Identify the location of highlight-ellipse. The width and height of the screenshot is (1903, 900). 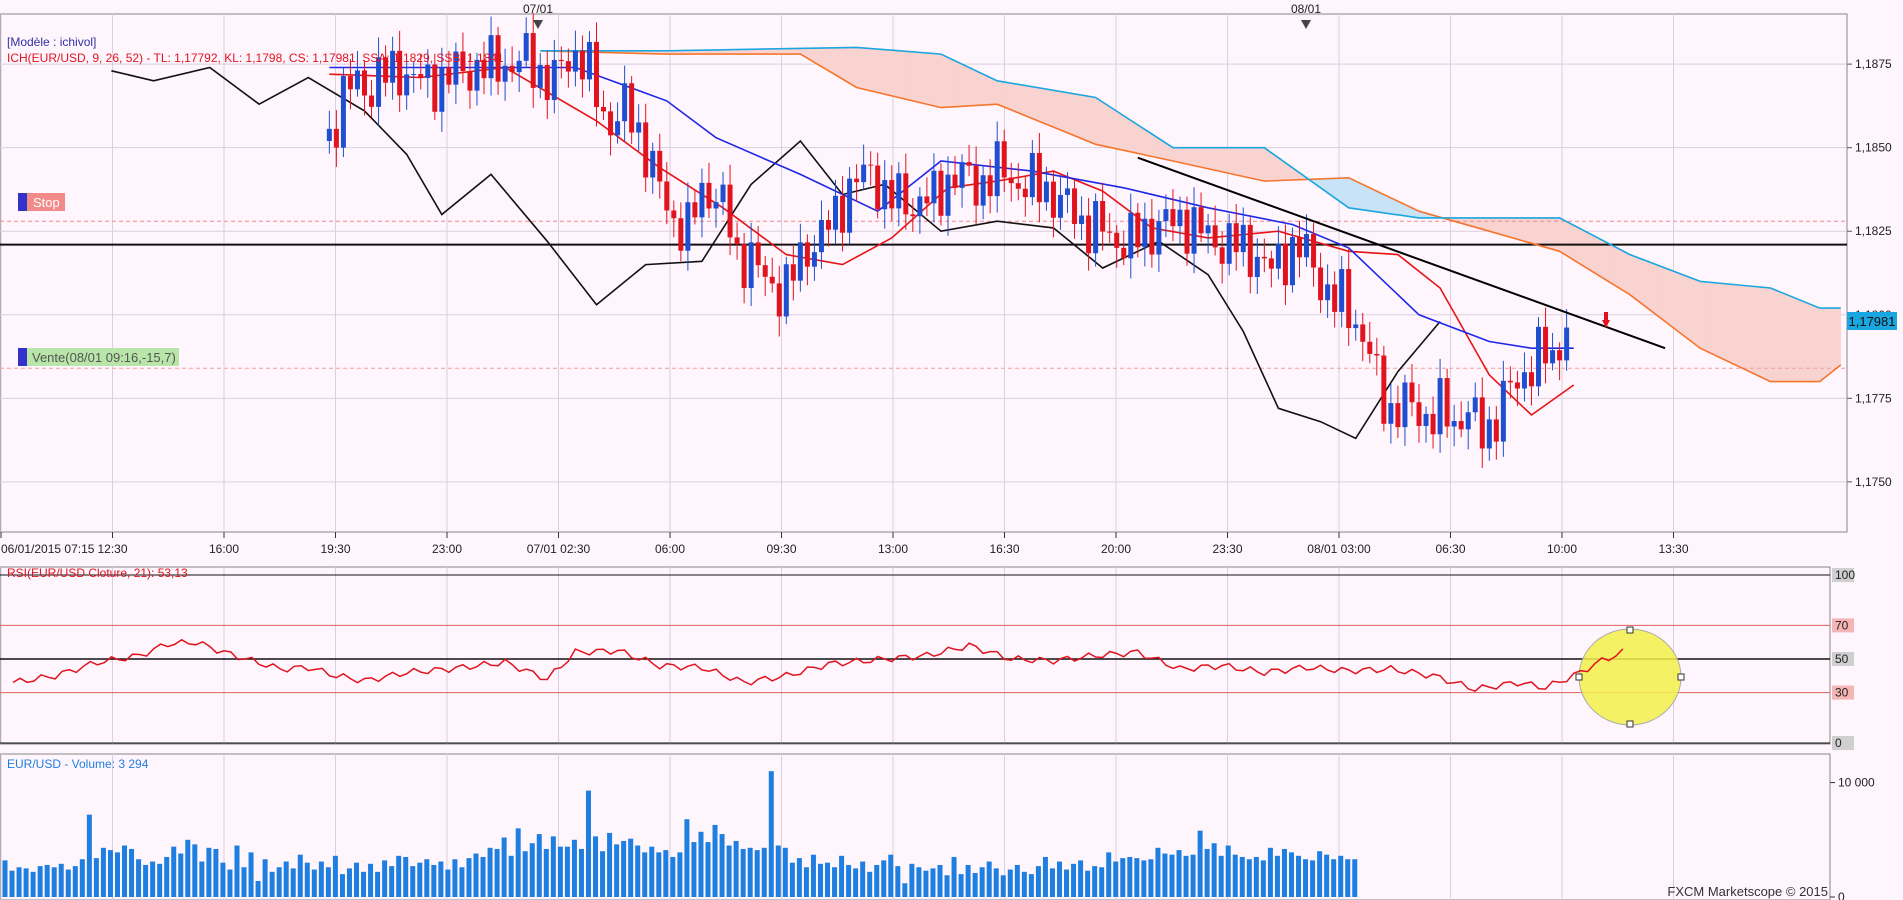
(1630, 677).